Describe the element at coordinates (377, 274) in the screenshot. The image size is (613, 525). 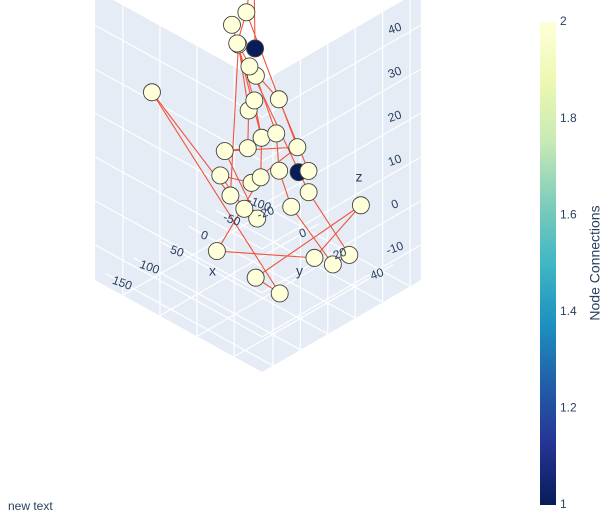
I see `y-tick-label: 40` at that location.